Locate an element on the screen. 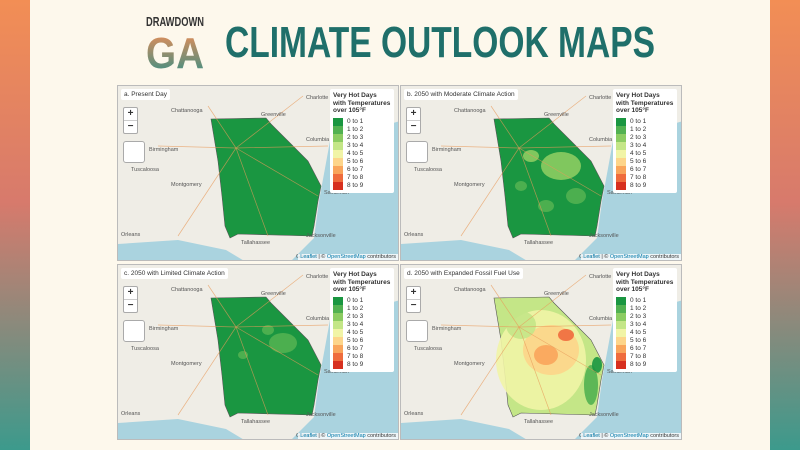  legend-item: 0 to 1 is located at coordinates (362, 121).